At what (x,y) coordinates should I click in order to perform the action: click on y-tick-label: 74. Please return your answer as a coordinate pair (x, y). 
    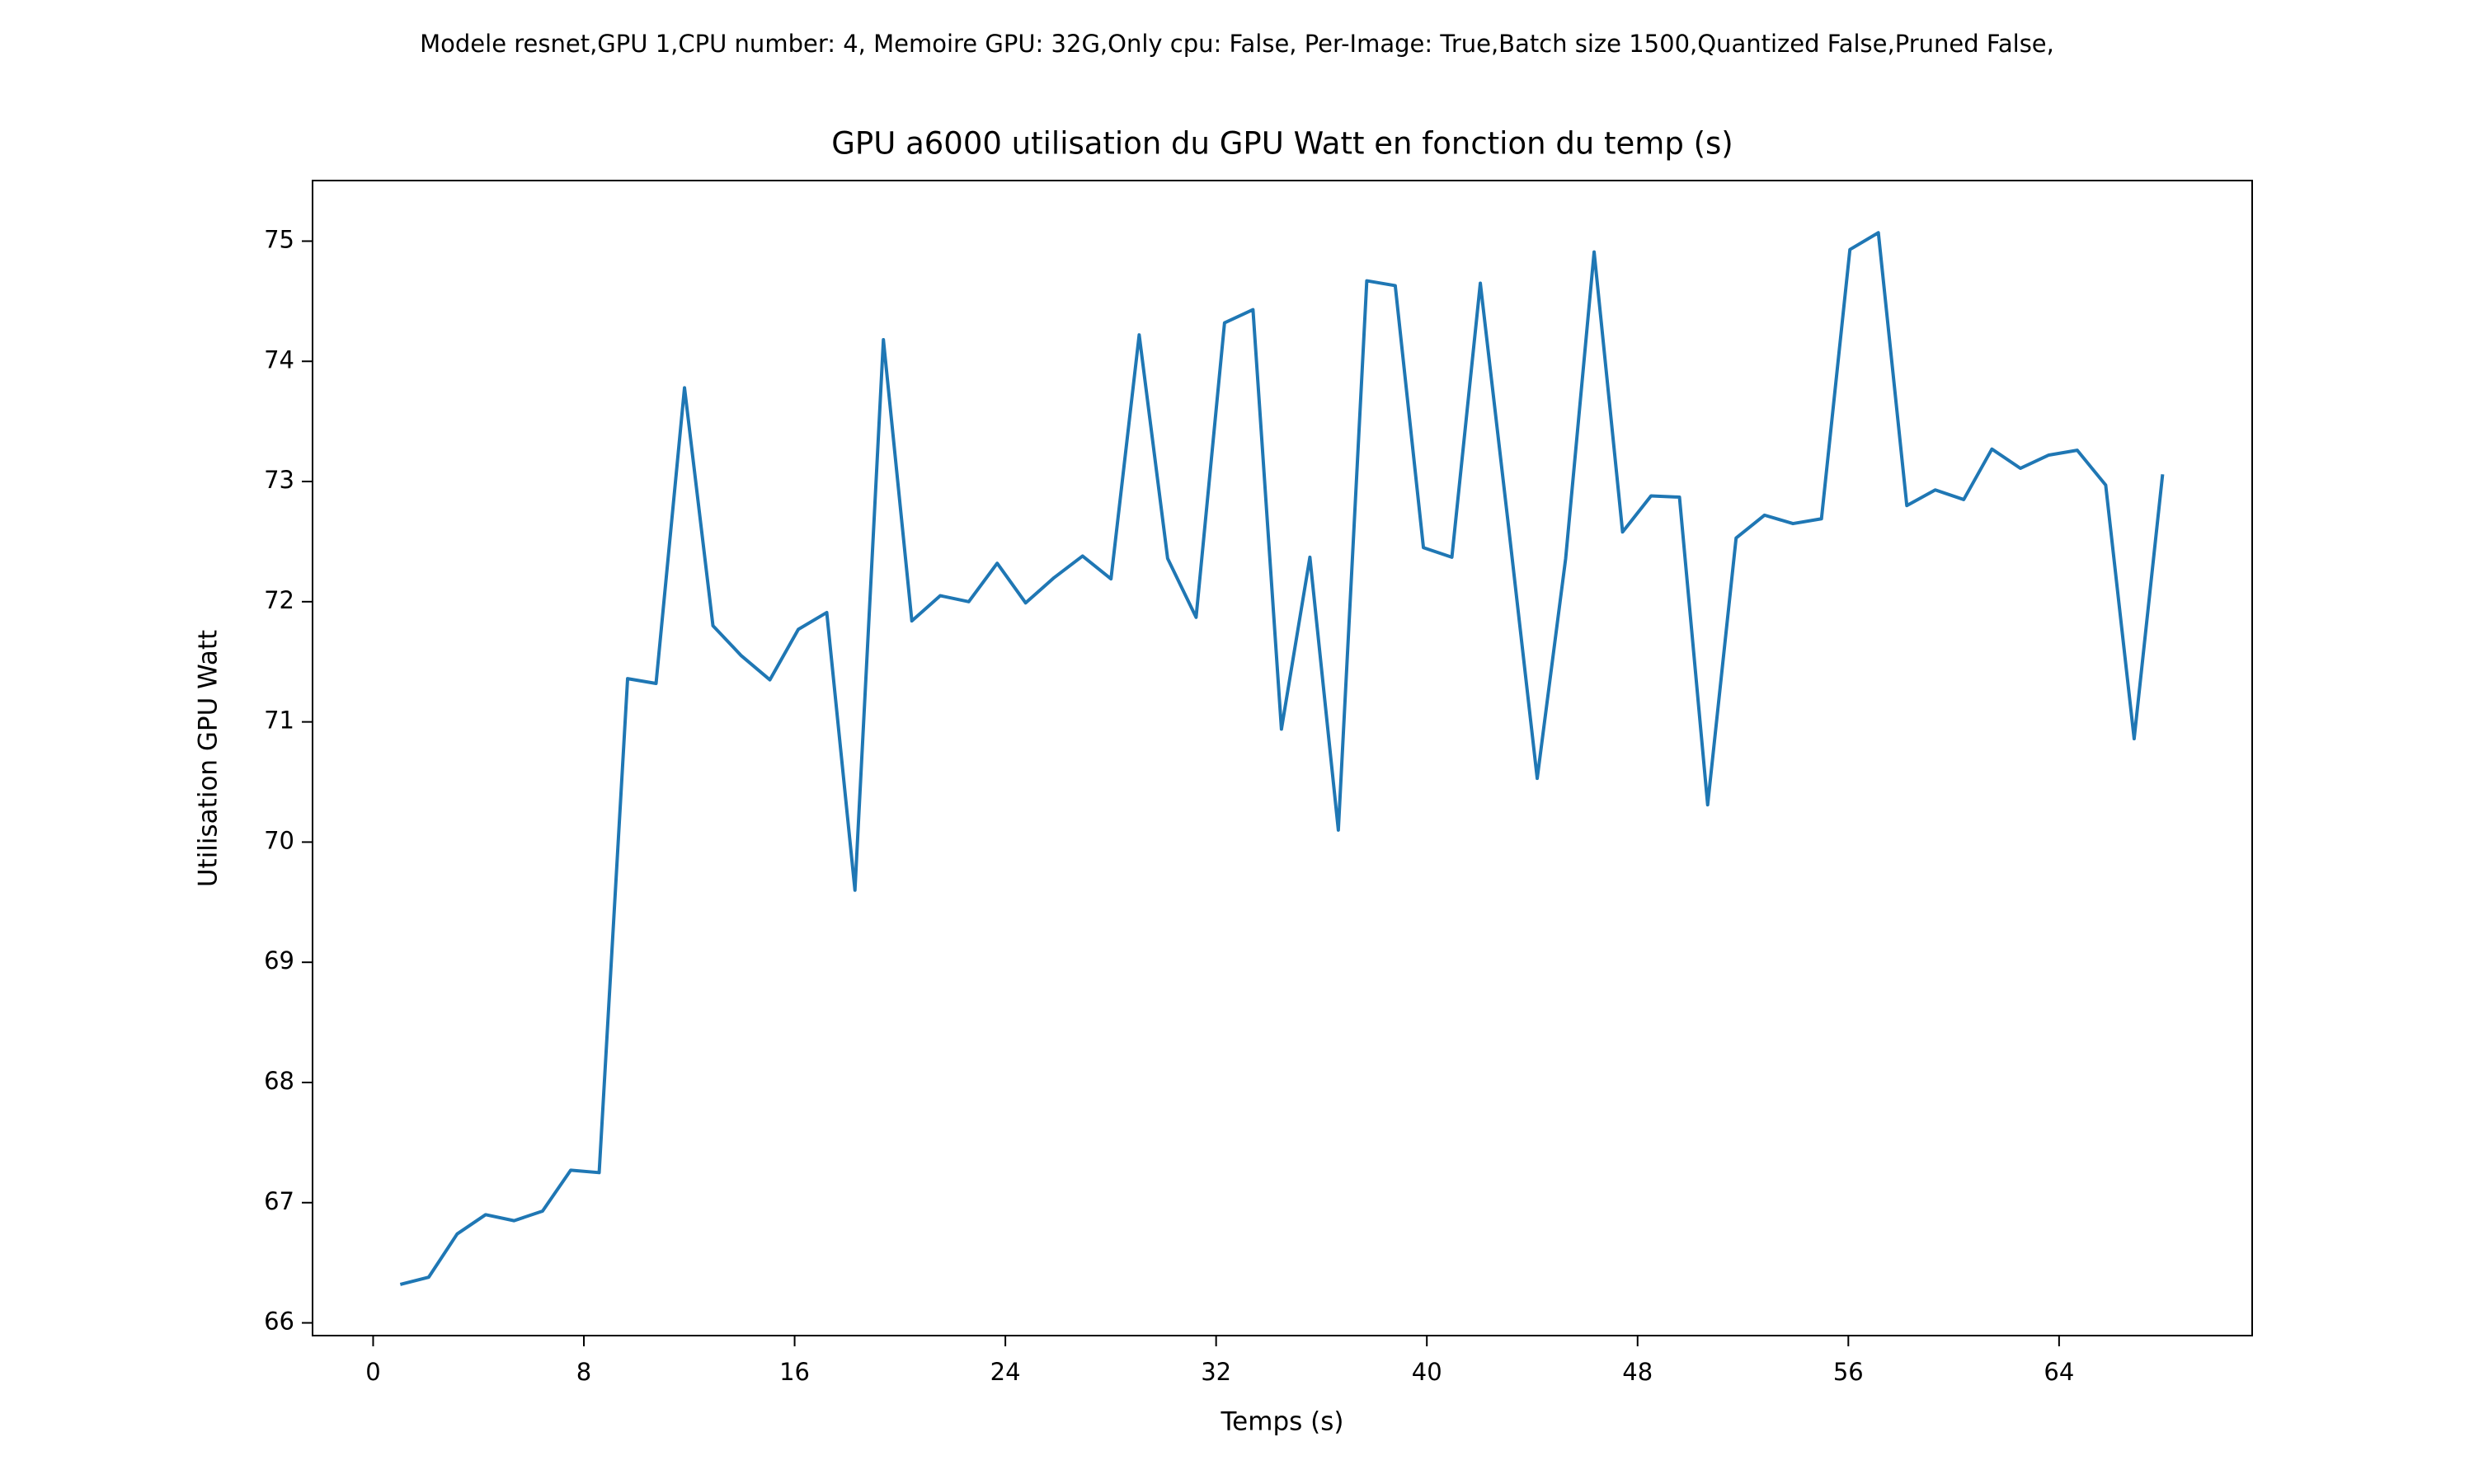
    Looking at the image, I should click on (279, 359).